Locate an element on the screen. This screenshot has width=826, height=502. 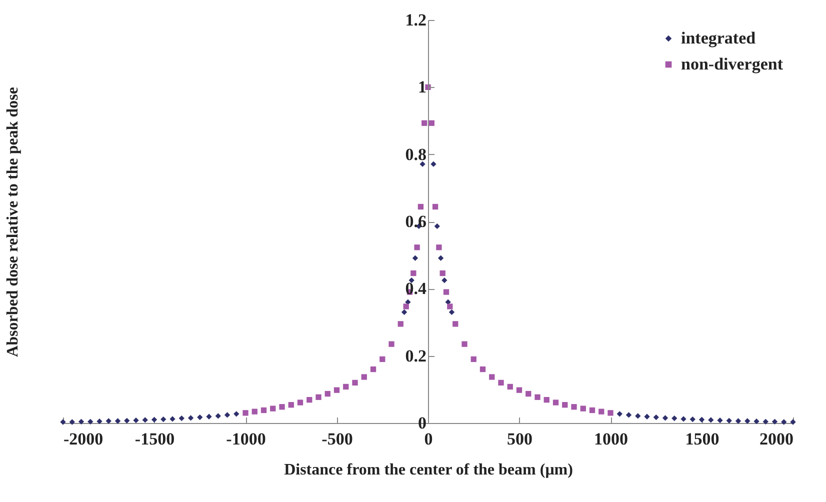
y-tick-label: 0.2 is located at coordinates (415, 356).